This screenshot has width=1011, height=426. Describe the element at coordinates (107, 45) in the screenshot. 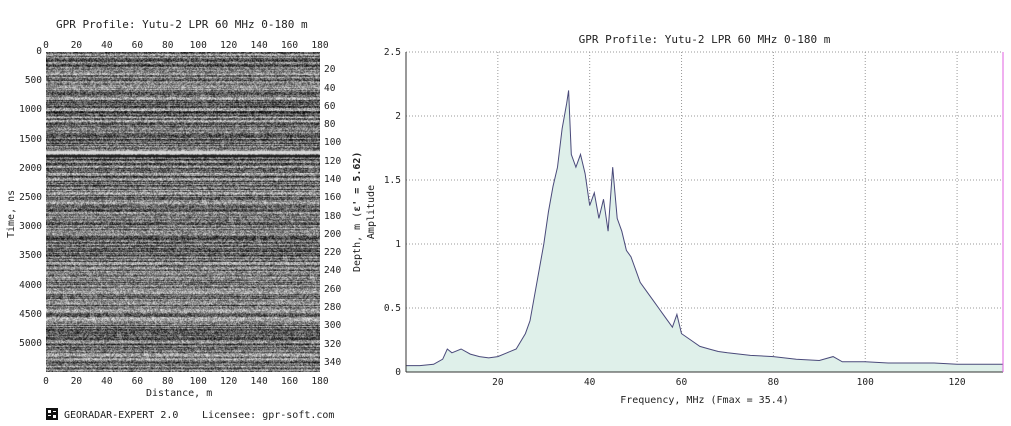

I see `radargram-x-tick-top: 40` at that location.